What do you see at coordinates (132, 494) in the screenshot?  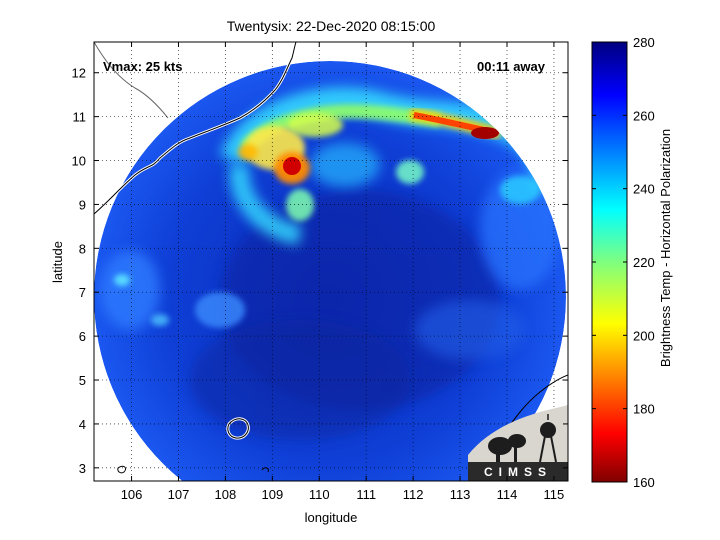 I see `x-tick-label: 106` at bounding box center [132, 494].